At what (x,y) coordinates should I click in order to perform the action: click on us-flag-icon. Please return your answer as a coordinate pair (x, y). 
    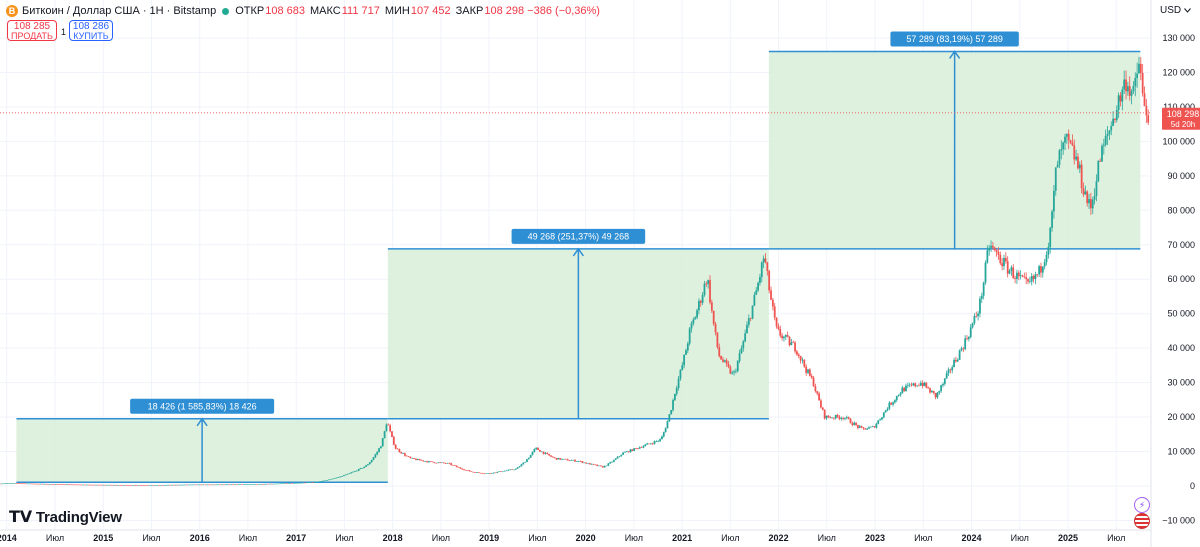
    Looking at the image, I should click on (1142, 521).